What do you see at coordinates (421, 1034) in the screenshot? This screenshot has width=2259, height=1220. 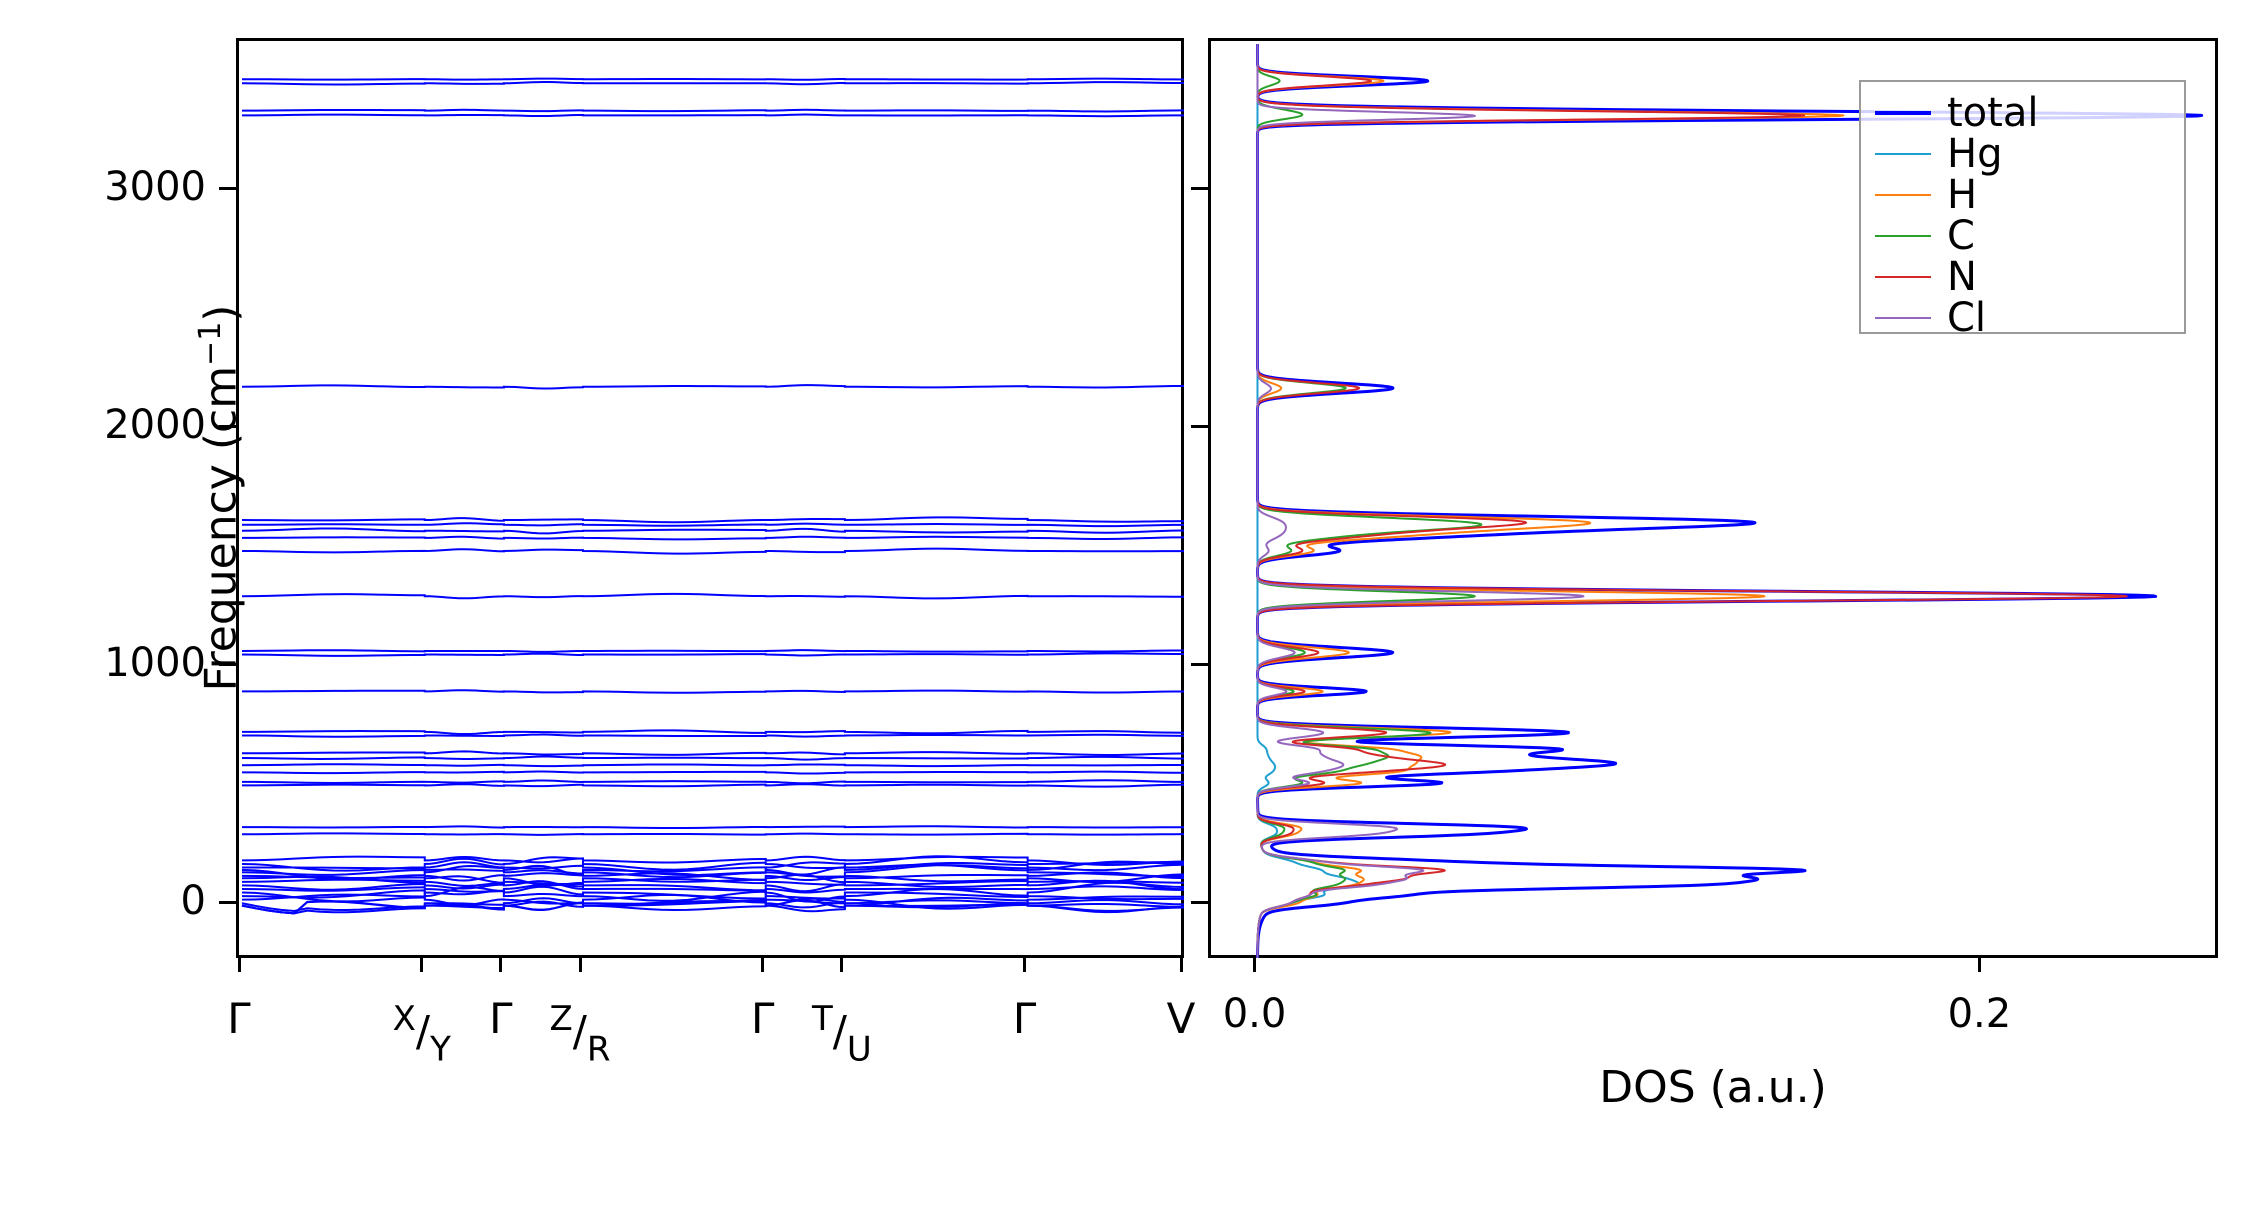 I see `kpath-label: X/Y` at bounding box center [421, 1034].